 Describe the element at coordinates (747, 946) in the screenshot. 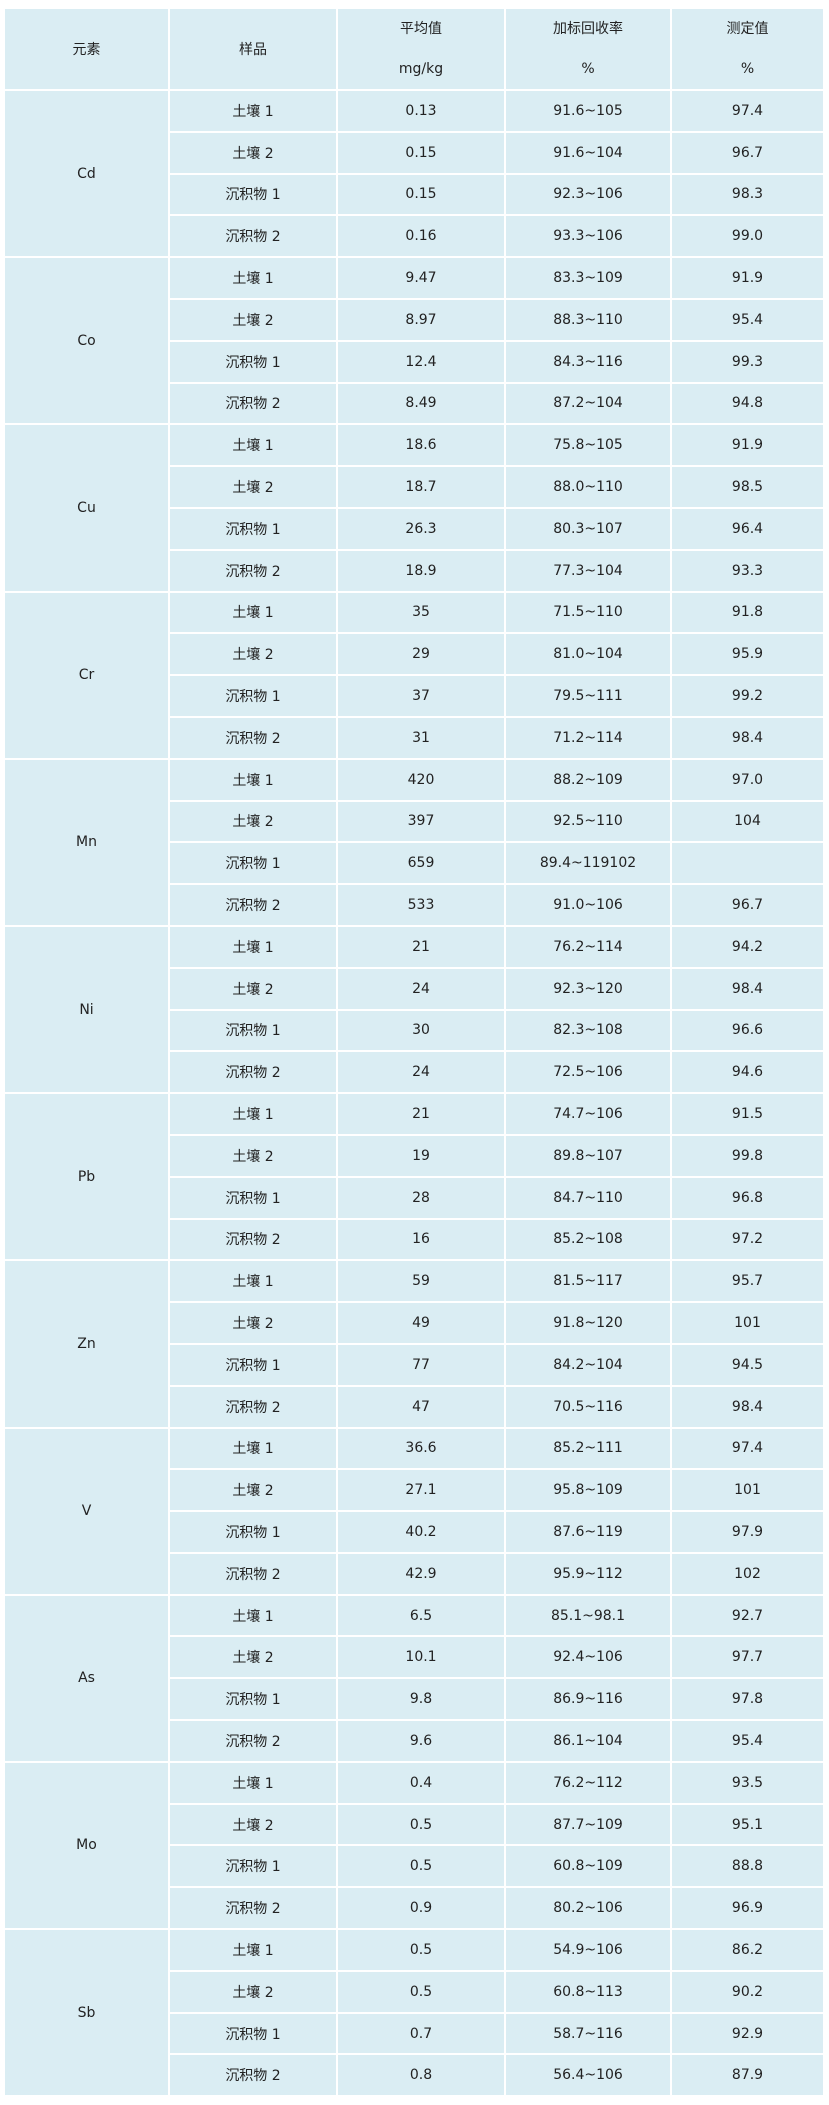

I see `measured-cell: 94.2` at that location.